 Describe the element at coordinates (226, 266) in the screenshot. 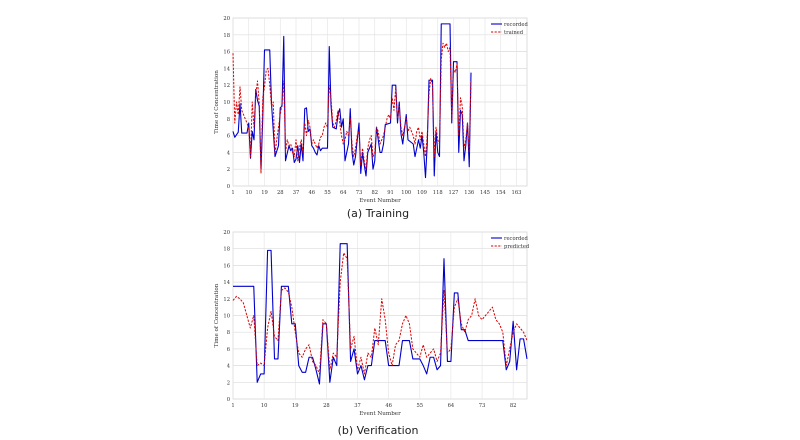

I see `chart-b-y-tick-label: 16` at that location.